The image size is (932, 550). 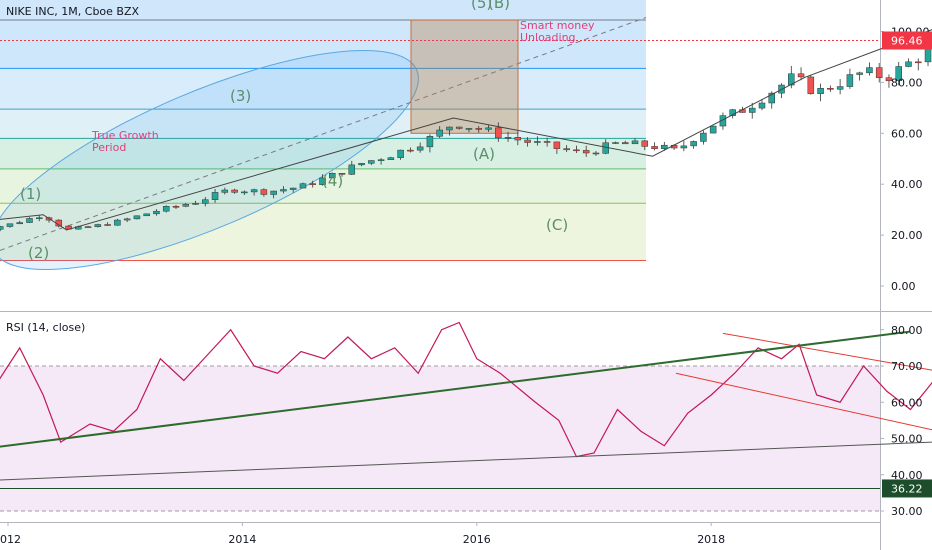 What do you see at coordinates (711, 539) in the screenshot?
I see `time-tick-label: 2018` at bounding box center [711, 539].